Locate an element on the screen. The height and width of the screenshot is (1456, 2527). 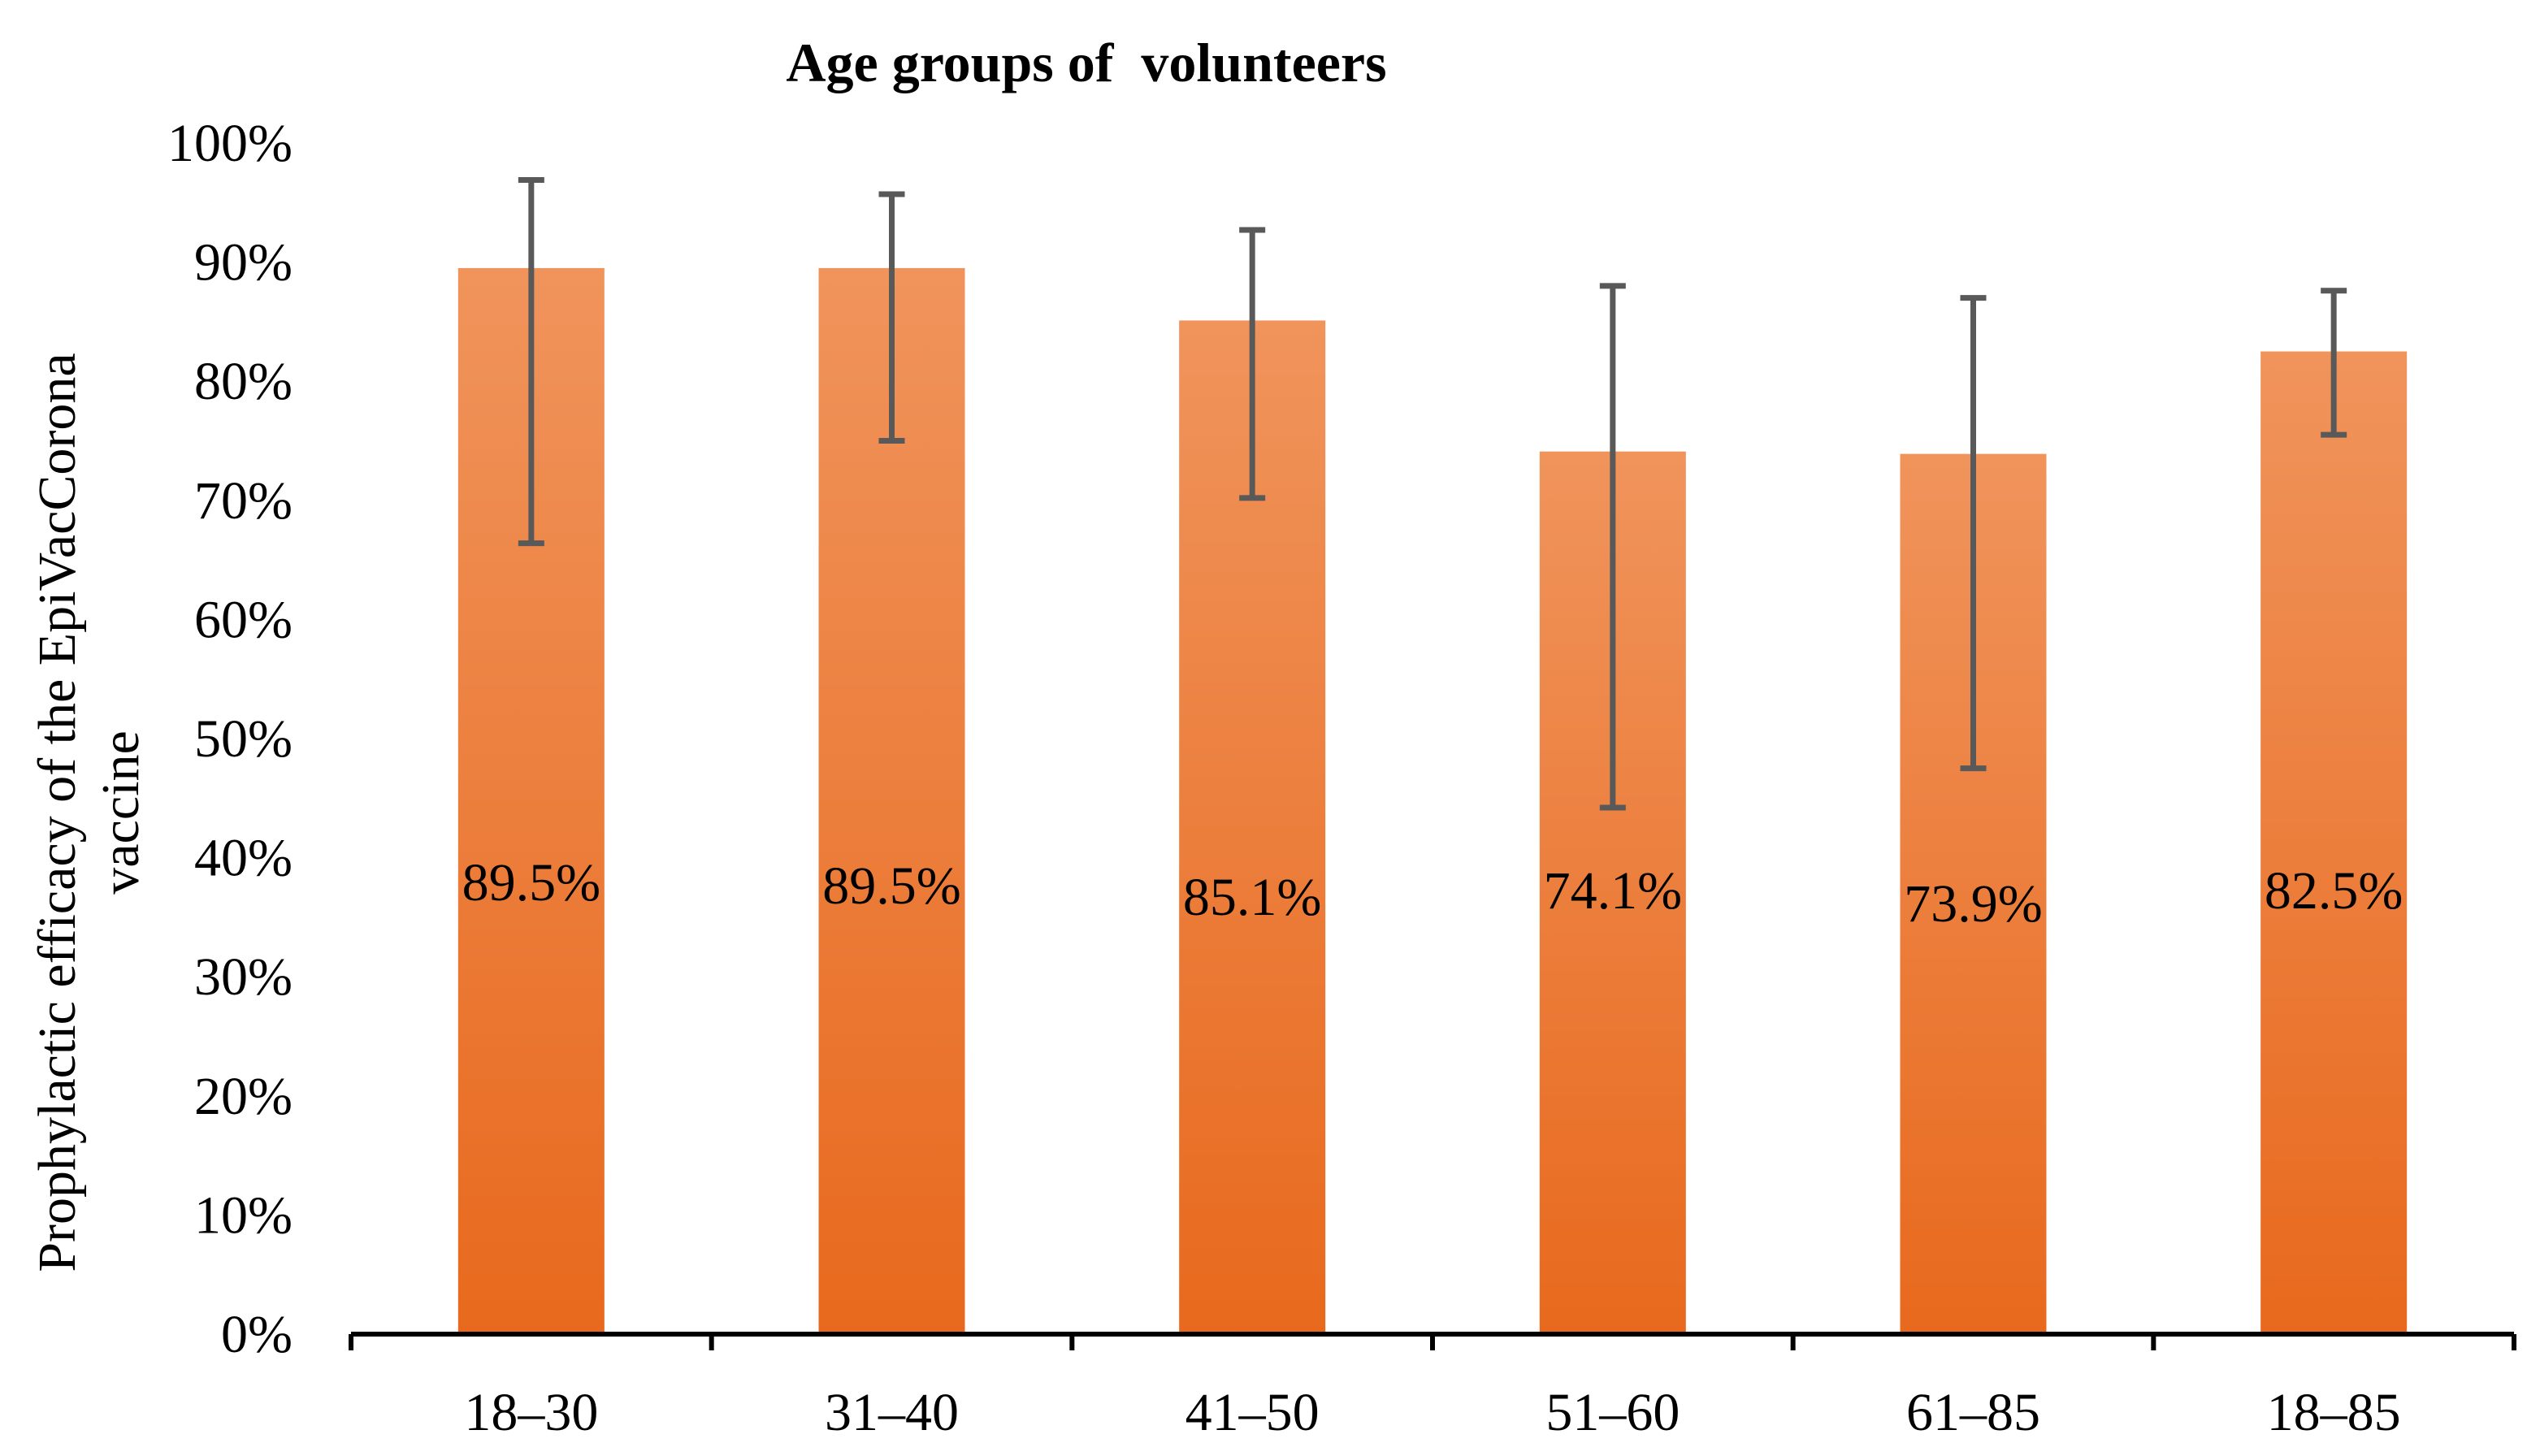
data-label: 74.1% is located at coordinates (1613, 891).